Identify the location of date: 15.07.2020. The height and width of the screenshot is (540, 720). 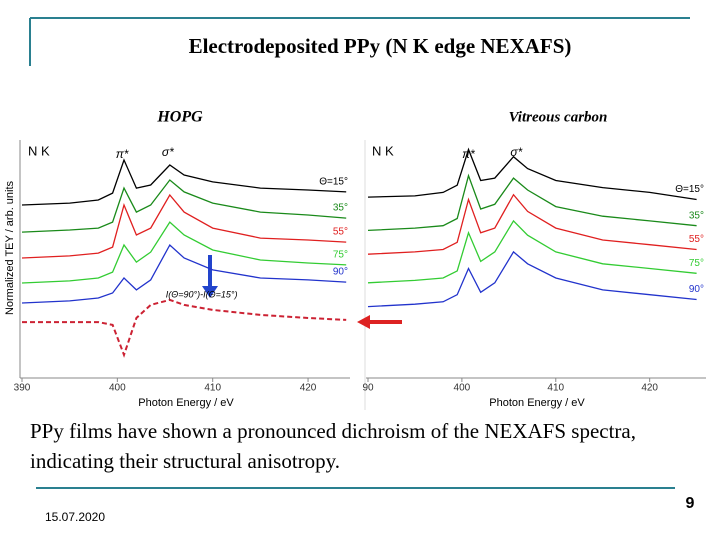
(75, 517).